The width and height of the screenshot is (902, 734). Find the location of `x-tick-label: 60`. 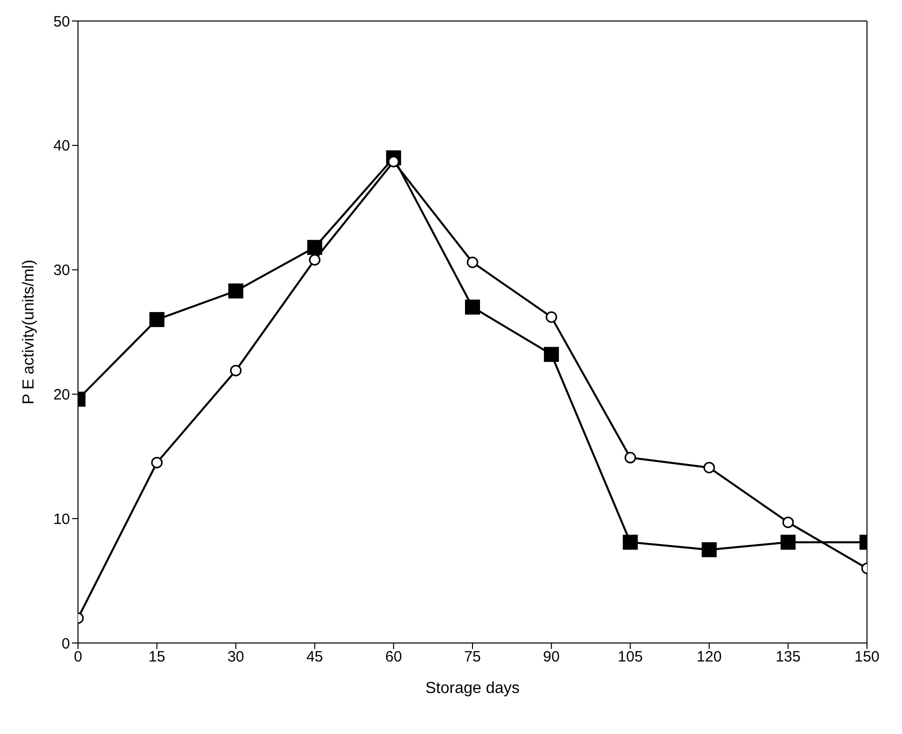

x-tick-label: 60 is located at coordinates (393, 657).